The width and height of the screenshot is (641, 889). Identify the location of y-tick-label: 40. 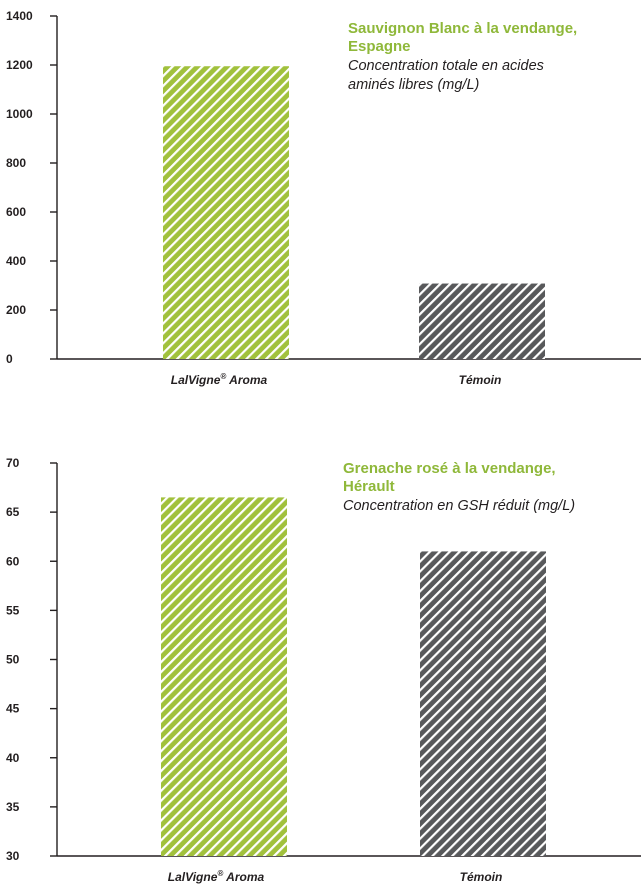
(13, 758).